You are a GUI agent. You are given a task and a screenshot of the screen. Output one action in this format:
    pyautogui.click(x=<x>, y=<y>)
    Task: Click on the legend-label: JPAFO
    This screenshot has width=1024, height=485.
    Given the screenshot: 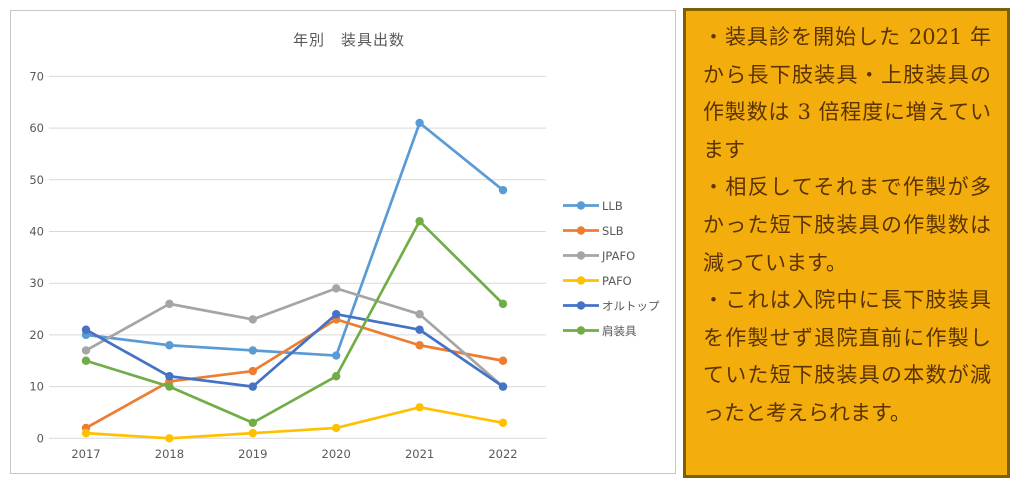 What is the action you would take?
    pyautogui.click(x=619, y=255)
    